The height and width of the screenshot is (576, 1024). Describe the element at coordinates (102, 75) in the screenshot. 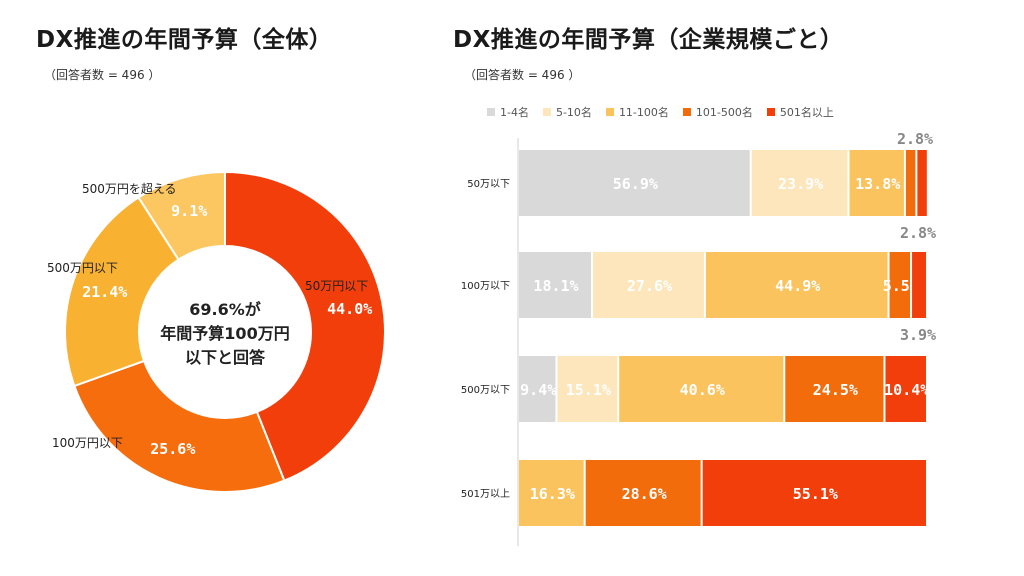

I see `donut-respondents-note: （回答者数 = 496 ）` at that location.